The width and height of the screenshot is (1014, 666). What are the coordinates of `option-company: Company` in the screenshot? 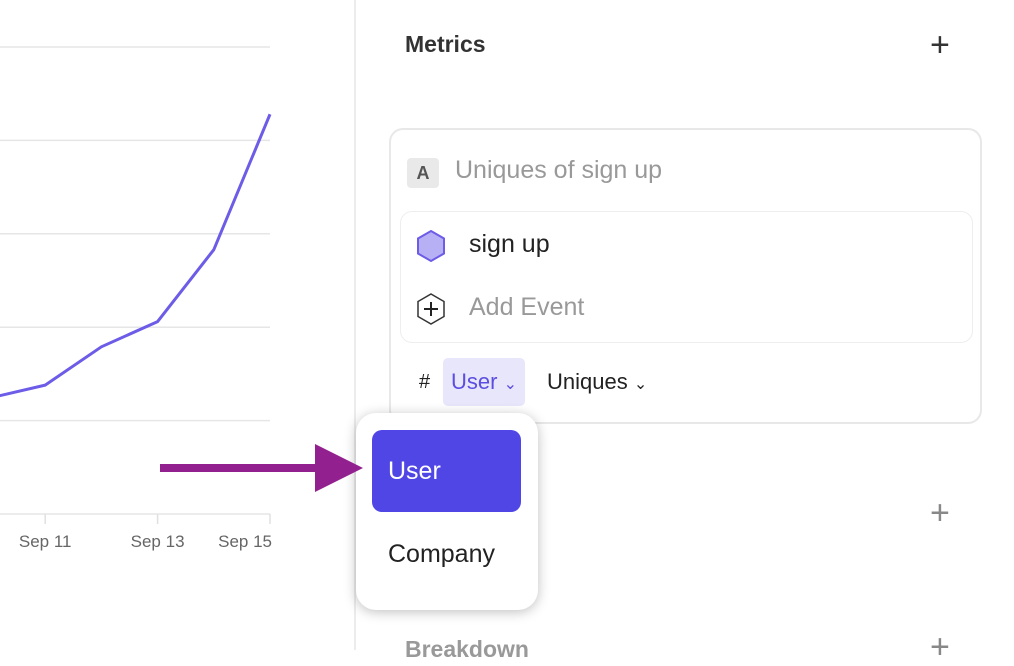 It's located at (441, 554).